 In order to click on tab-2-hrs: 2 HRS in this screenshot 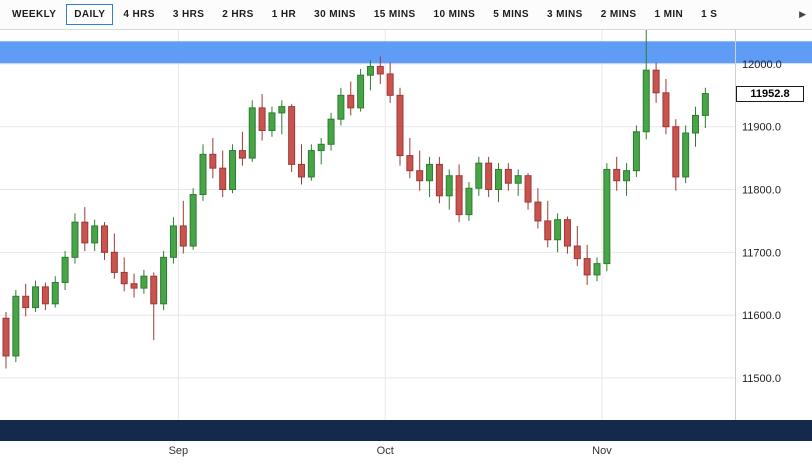, I will do `click(238, 14)`.